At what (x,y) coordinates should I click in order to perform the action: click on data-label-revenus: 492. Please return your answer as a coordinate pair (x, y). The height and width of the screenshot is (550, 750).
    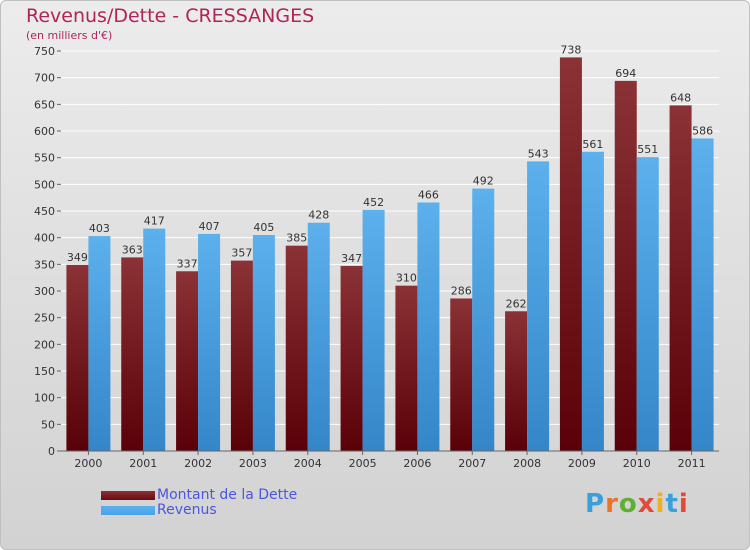
    Looking at the image, I should click on (483, 181).